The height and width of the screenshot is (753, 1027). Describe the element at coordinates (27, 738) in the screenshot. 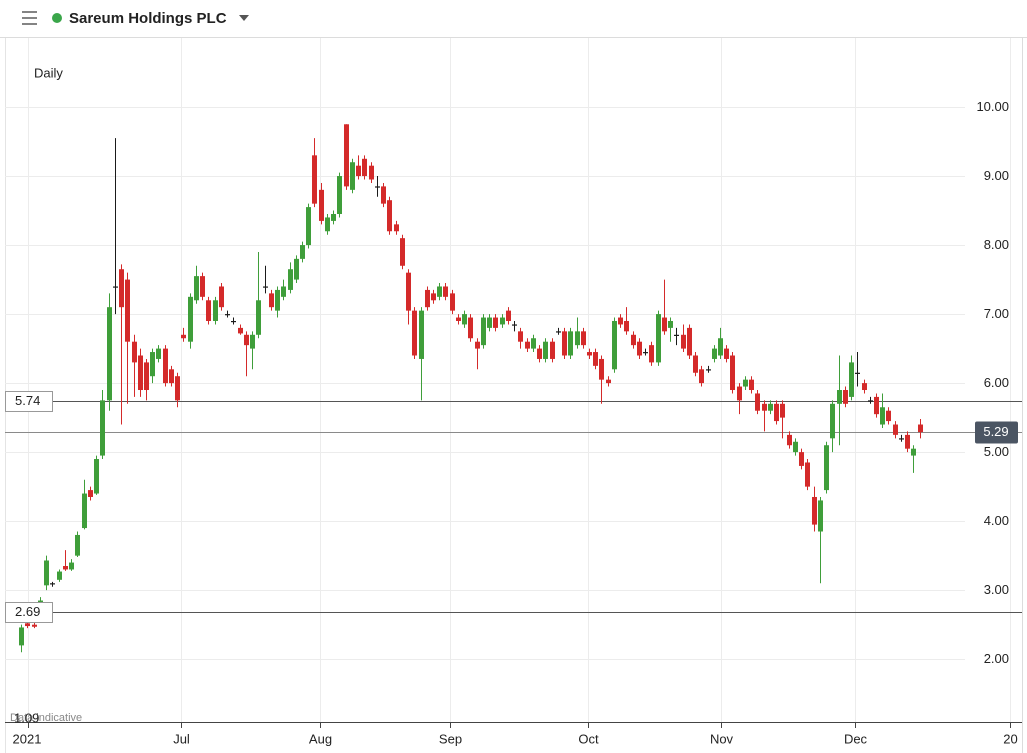

I see `x-tick-label: 2021` at that location.